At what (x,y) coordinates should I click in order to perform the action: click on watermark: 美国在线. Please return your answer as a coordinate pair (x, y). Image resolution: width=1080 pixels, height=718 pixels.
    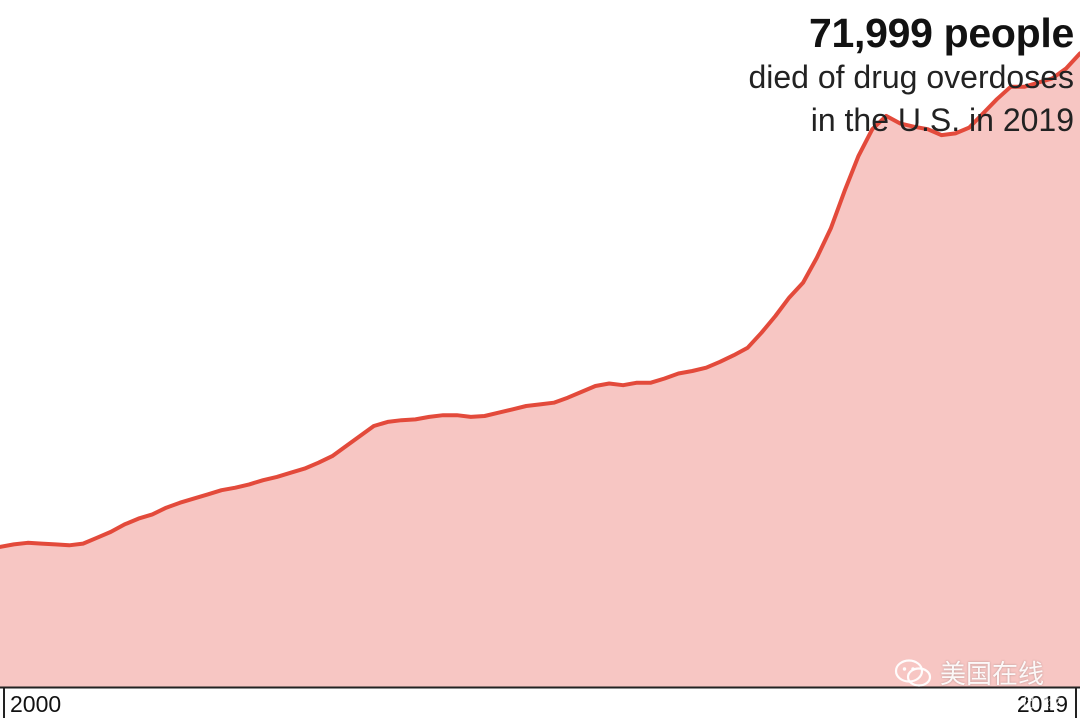
    Looking at the image, I should click on (969, 672).